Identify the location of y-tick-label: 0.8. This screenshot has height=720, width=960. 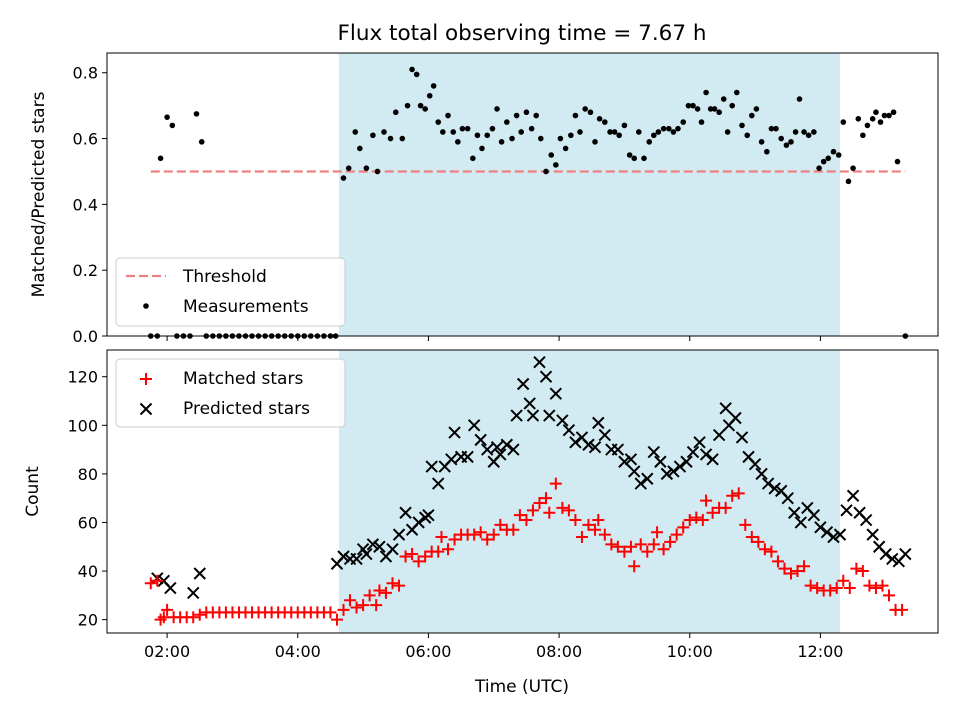
(85, 73).